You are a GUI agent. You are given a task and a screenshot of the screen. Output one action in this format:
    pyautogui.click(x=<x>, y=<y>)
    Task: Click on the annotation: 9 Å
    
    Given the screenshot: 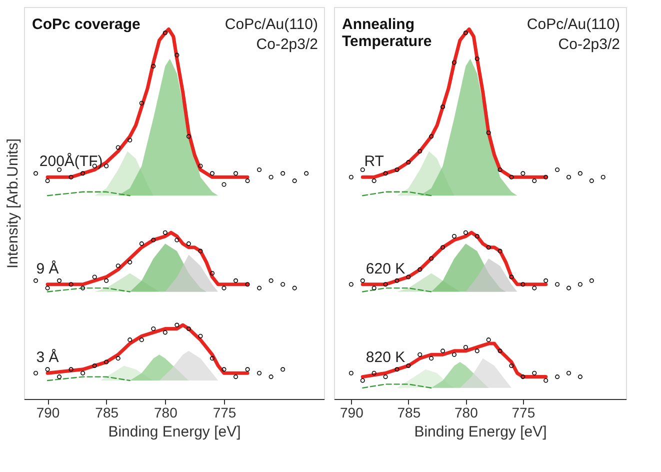 What is the action you would take?
    pyautogui.click(x=47, y=268)
    